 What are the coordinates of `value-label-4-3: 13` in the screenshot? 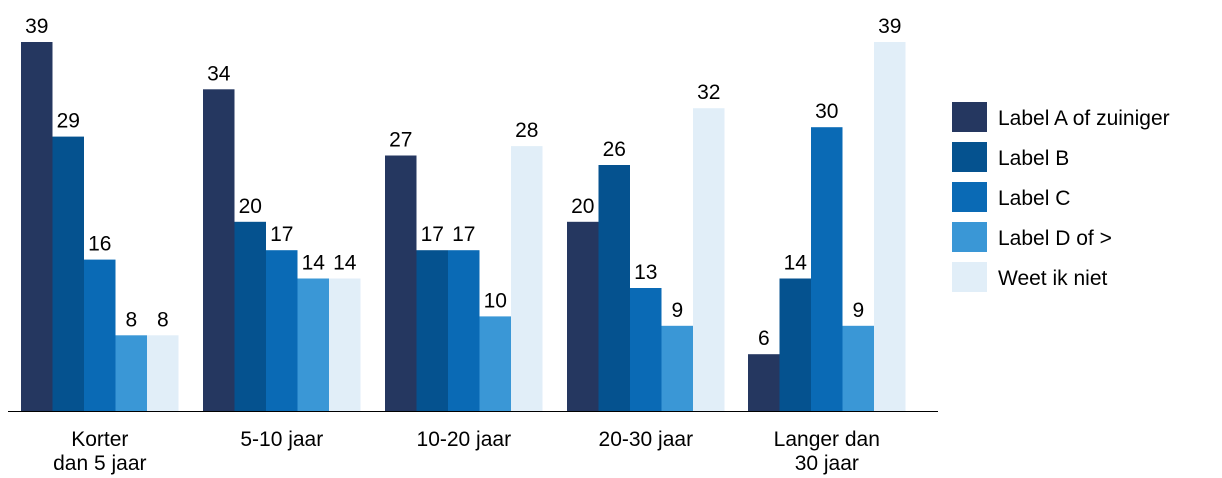 It's located at (645, 272).